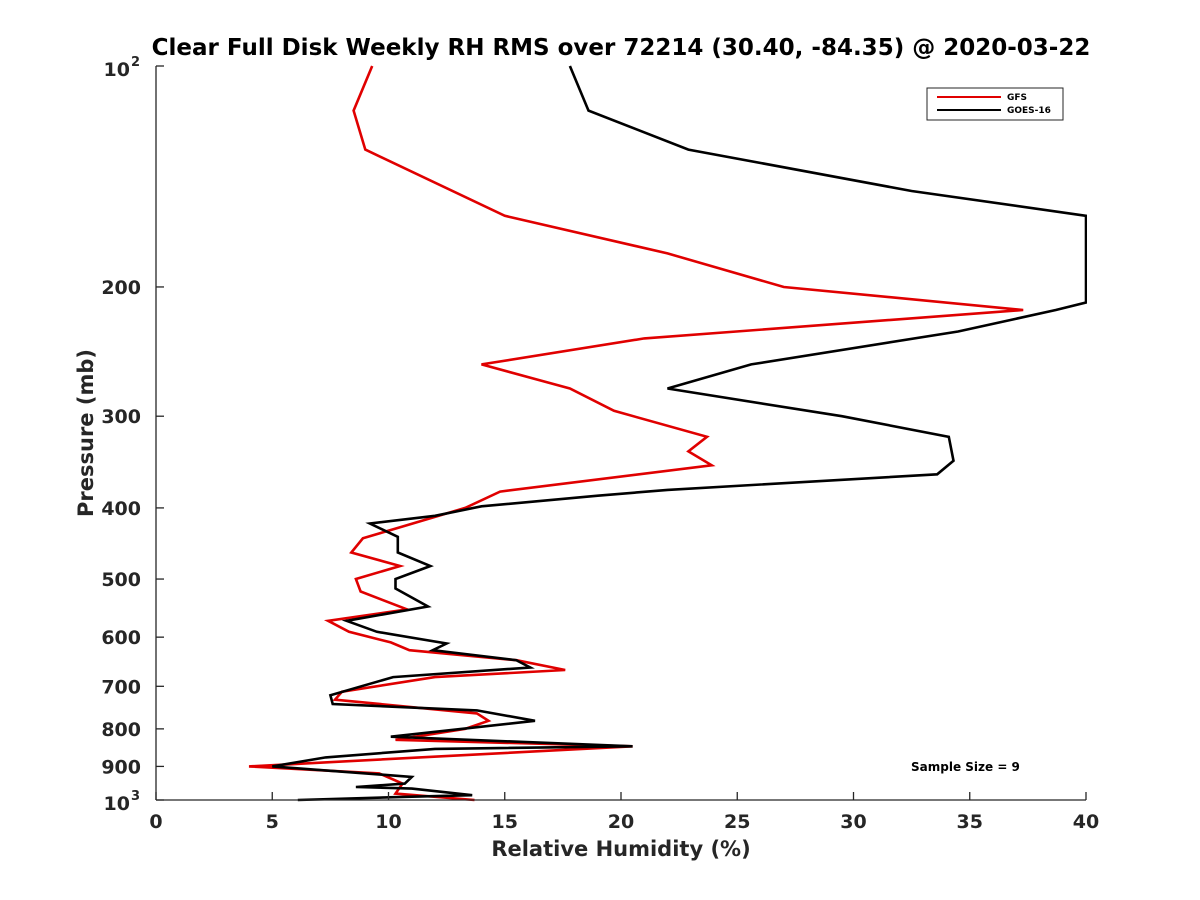 This screenshot has width=1200, height=900. What do you see at coordinates (117, 70) in the screenshot?
I see `y-tick-100-base: 10` at bounding box center [117, 70].